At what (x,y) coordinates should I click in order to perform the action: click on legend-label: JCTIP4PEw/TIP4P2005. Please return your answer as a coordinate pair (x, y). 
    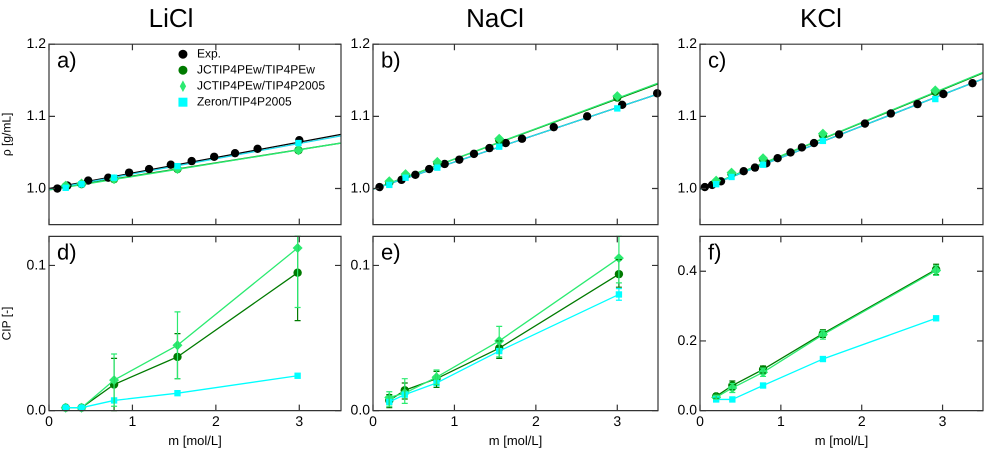
    Looking at the image, I should click on (261, 85).